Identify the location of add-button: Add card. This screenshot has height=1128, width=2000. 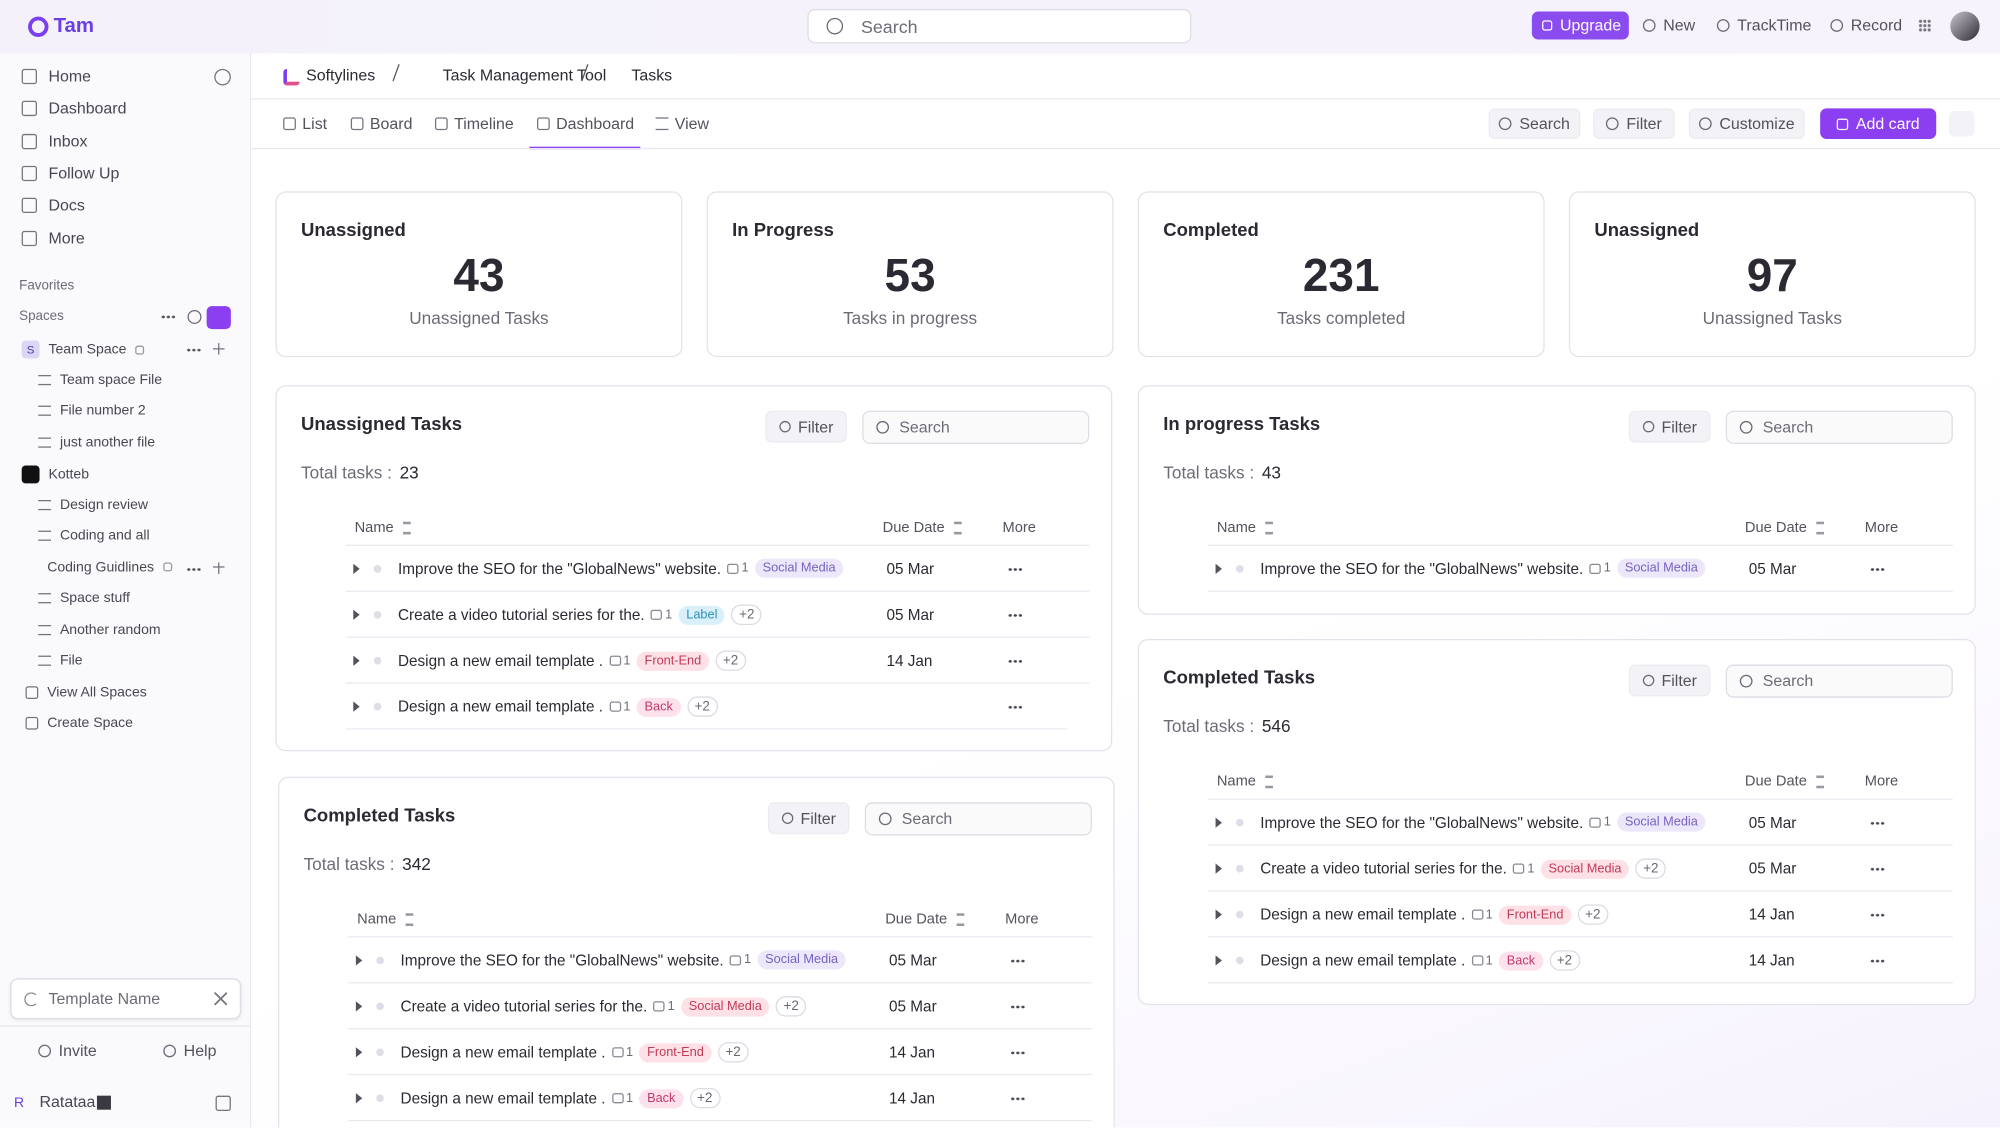
(1878, 124).